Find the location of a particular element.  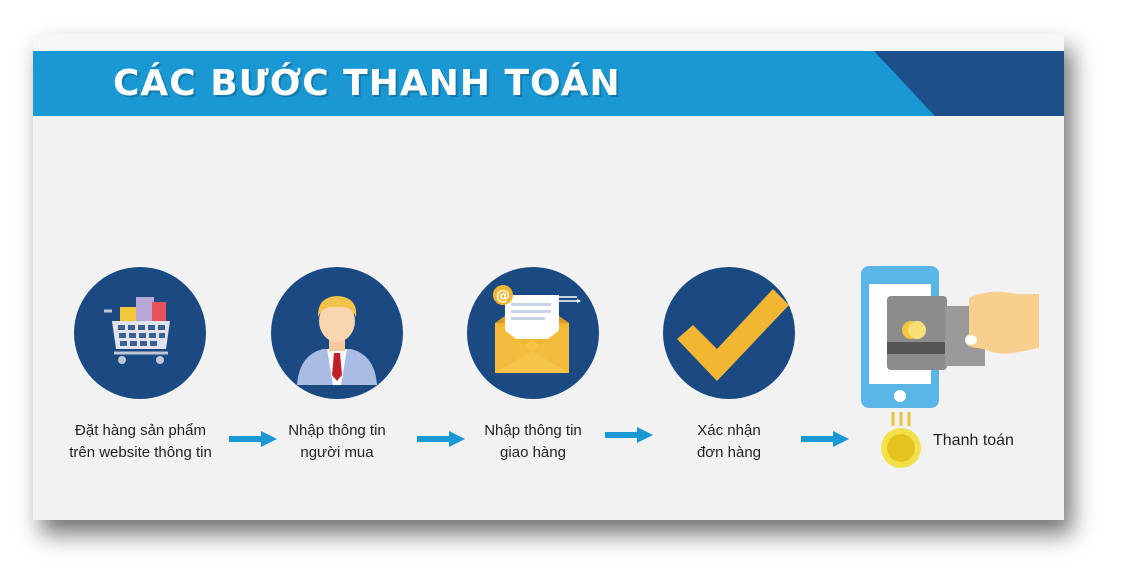

page-title: CÁC BƯỚC THANH TOÁN is located at coordinates (367, 83).